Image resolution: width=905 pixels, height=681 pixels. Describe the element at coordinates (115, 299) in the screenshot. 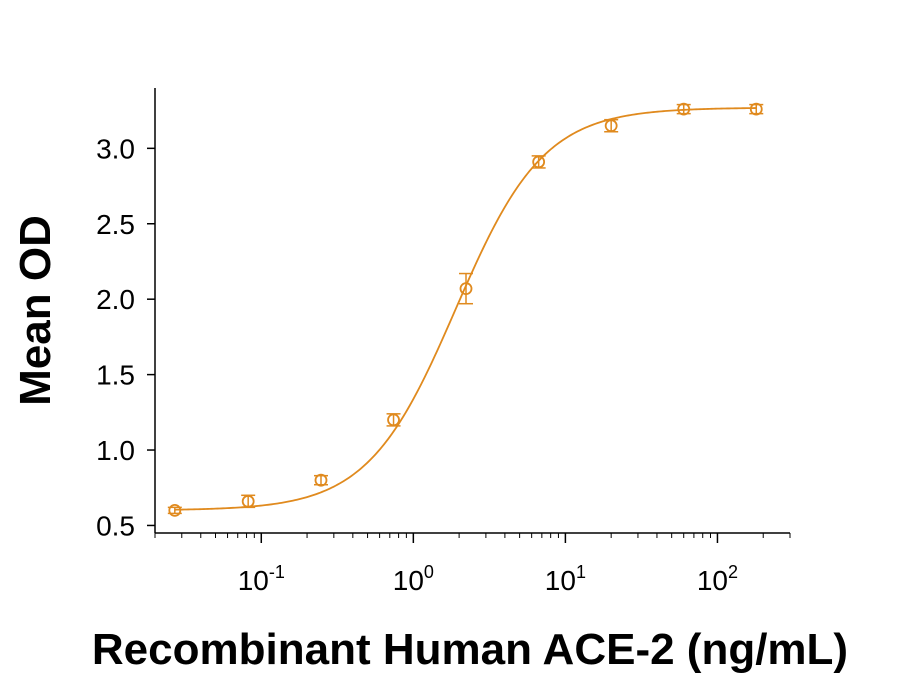

I see `y-tick-label: 2.0` at that location.